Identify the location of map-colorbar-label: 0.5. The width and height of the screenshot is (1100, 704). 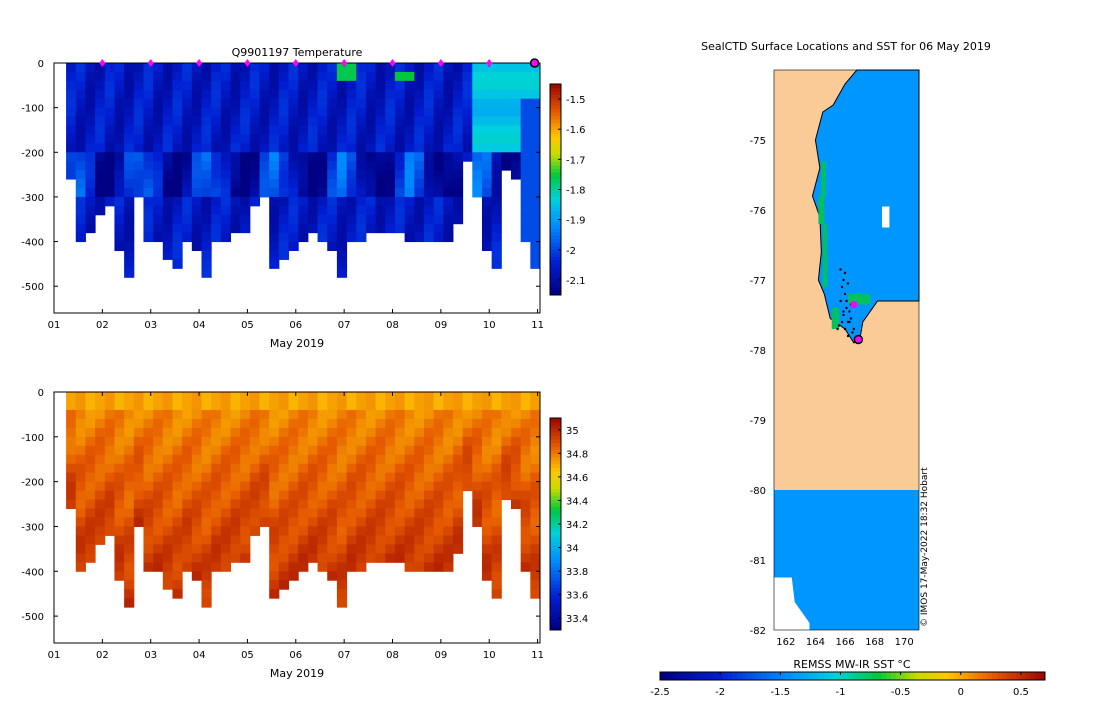
(1021, 692).